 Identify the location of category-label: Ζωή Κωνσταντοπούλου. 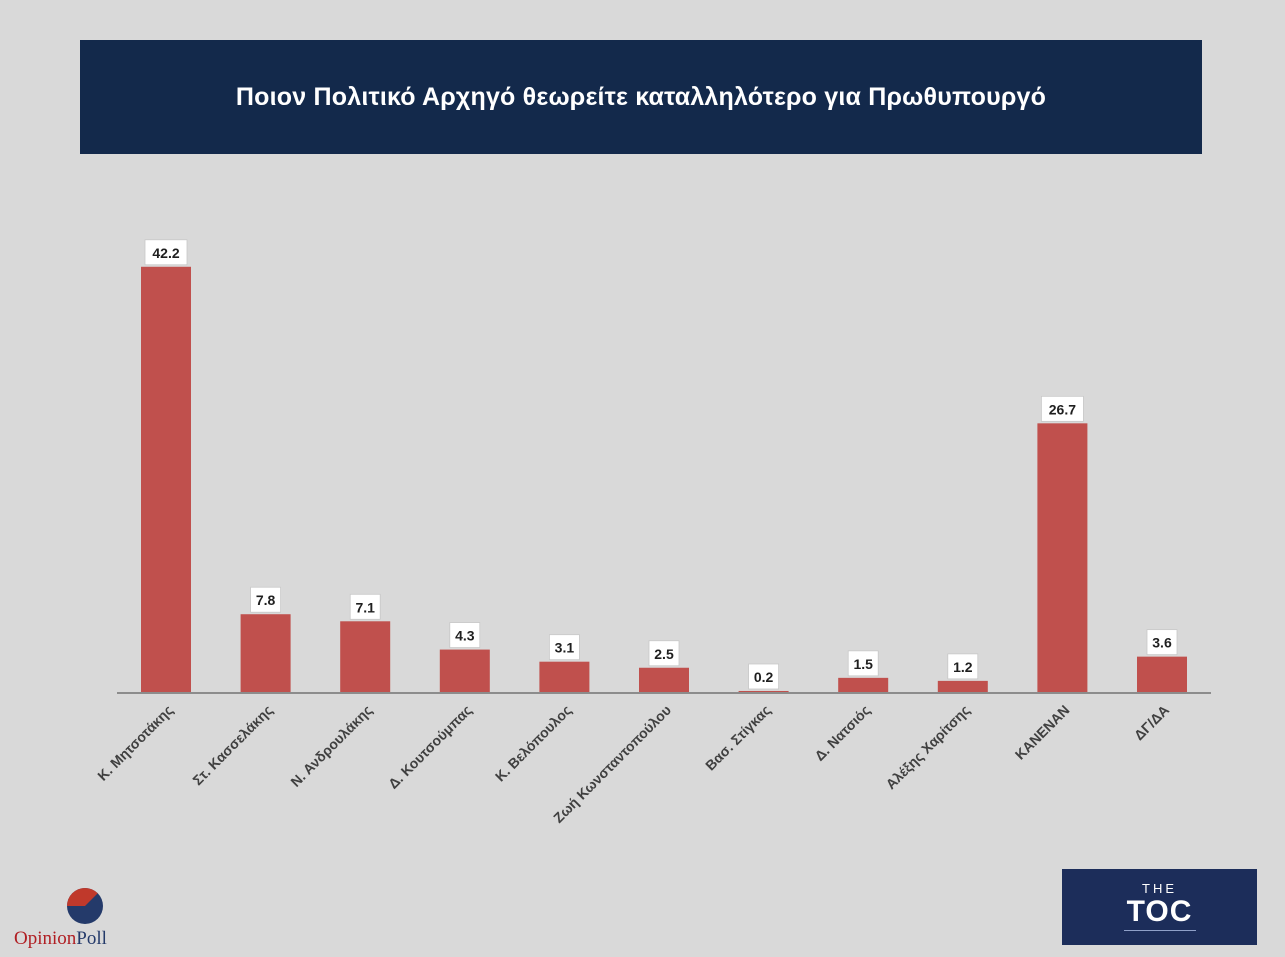
(612, 764).